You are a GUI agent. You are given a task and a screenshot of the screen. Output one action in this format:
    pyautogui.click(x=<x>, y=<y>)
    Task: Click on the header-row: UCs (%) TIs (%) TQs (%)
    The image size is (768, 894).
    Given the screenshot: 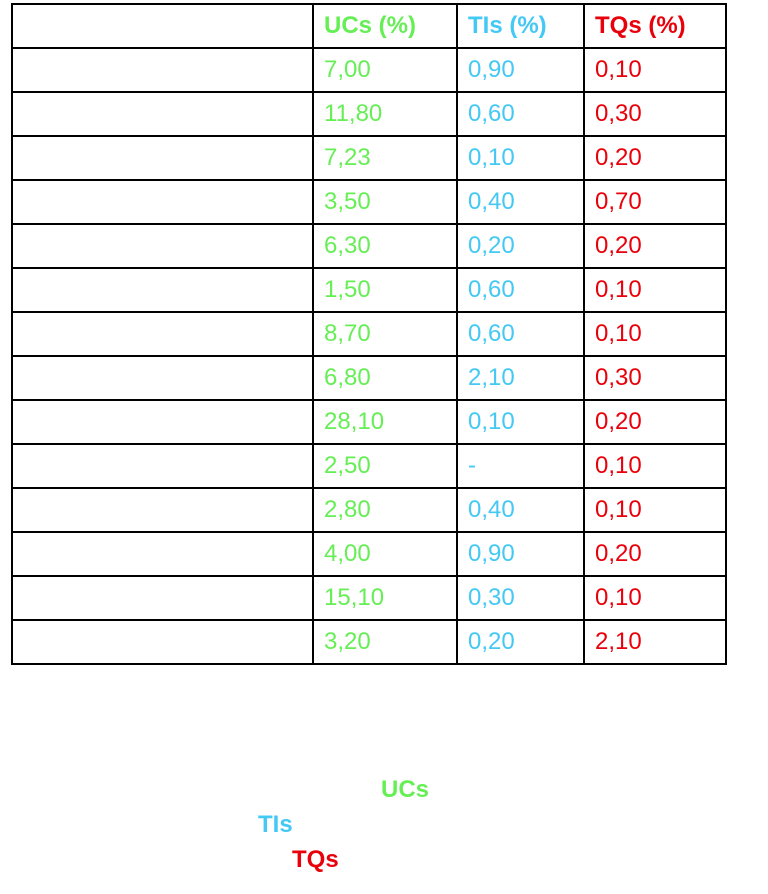 What is the action you would take?
    pyautogui.click(x=369, y=26)
    